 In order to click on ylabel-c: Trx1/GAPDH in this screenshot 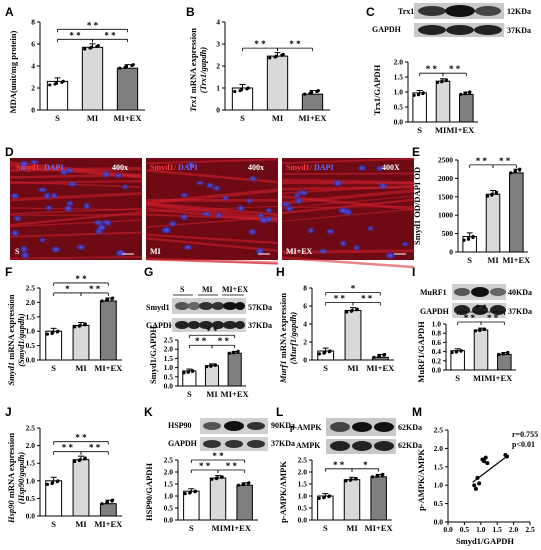, I will do `click(377, 89)`.